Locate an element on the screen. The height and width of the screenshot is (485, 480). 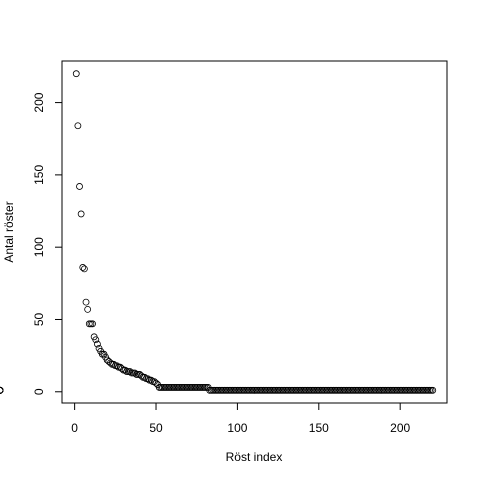
x-tick-label: 100 is located at coordinates (237, 428).